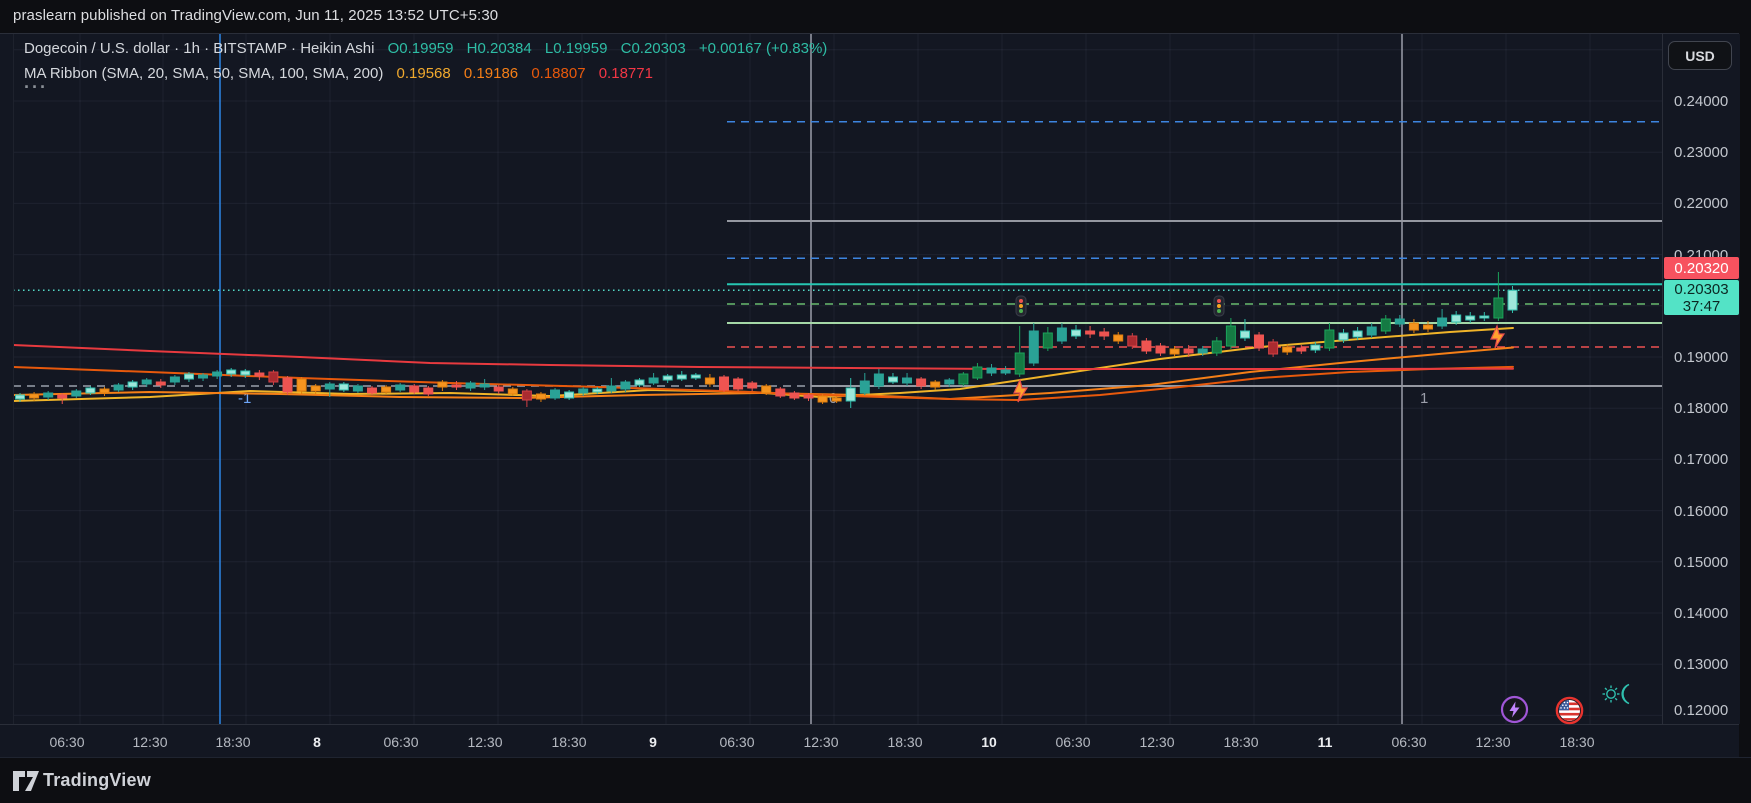 Image resolution: width=1751 pixels, height=803 pixels. What do you see at coordinates (1701, 357) in the screenshot?
I see `price-axis-label: 0.19000` at bounding box center [1701, 357].